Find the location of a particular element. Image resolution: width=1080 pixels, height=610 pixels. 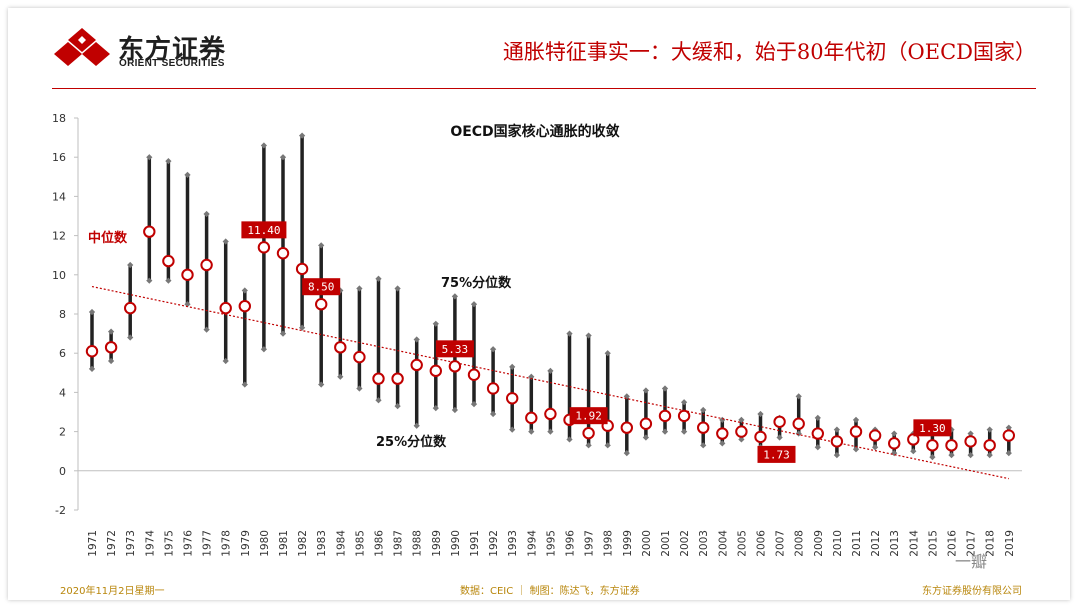

data-label-2015: 1.30 is located at coordinates (932, 428).